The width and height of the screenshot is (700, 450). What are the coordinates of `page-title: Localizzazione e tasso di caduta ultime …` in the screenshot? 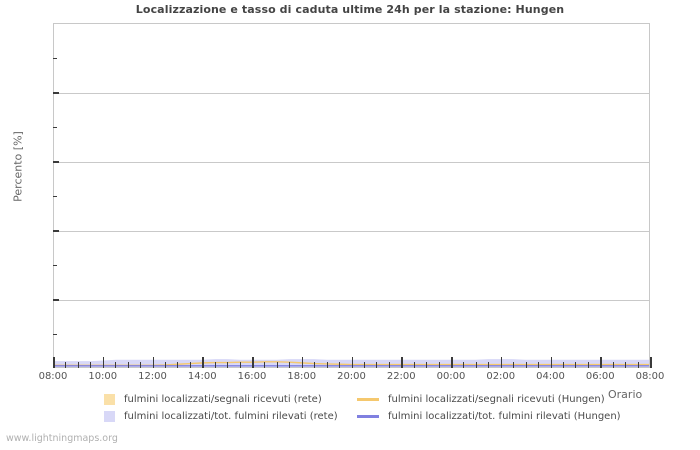 It's located at (350, 9).